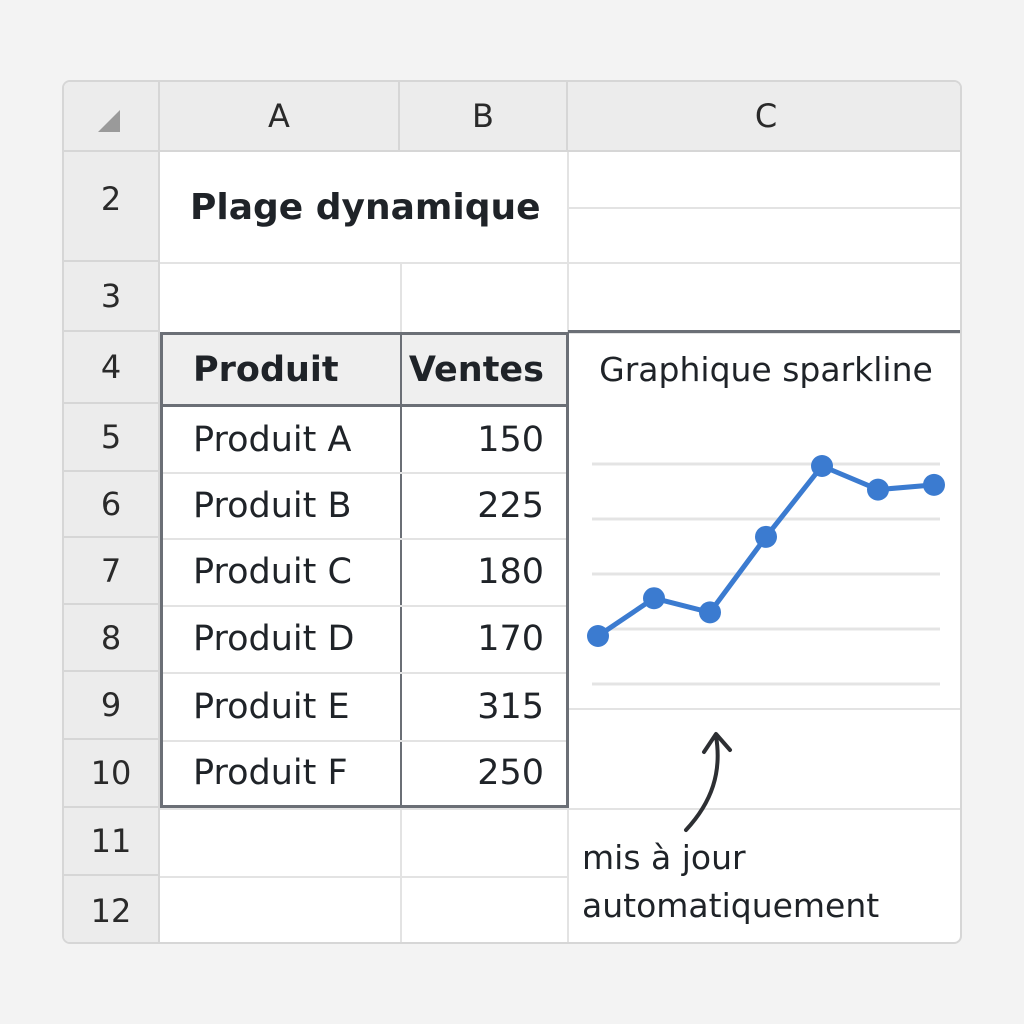 The height and width of the screenshot is (1024, 1024). What do you see at coordinates (764, 117) in the screenshot?
I see `column-header-c: C` at bounding box center [764, 117].